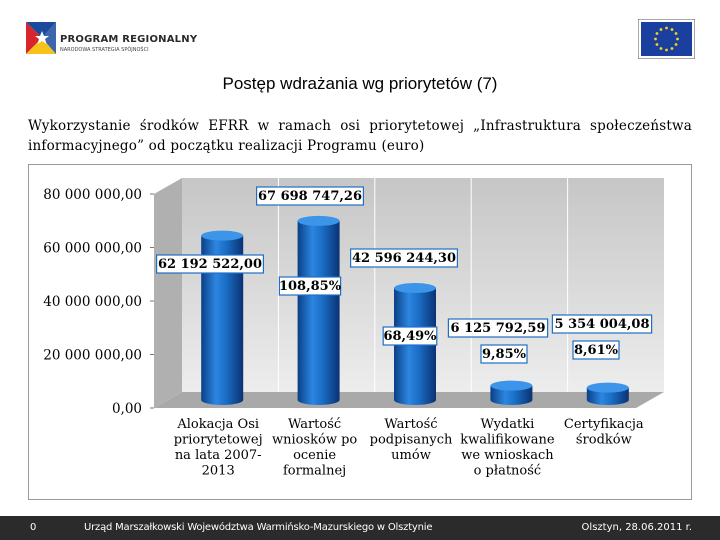 The width and height of the screenshot is (720, 540). Describe the element at coordinates (411, 440) in the screenshot. I see `x-category-label: Wartość podpisanych umów` at that location.